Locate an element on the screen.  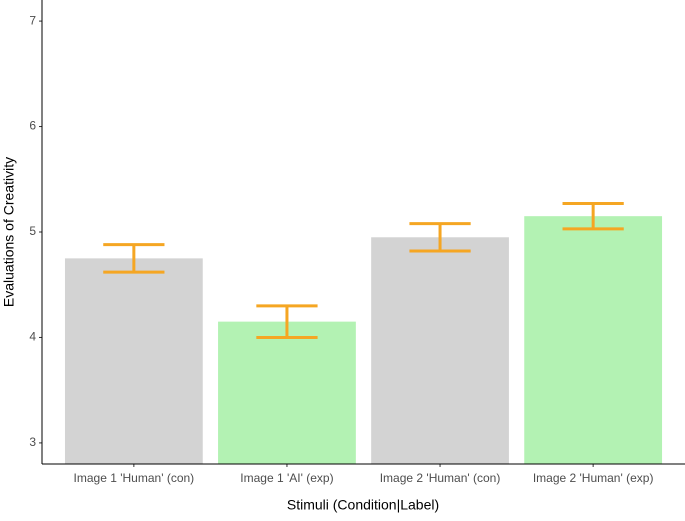
y-tick-label: 7 is located at coordinates (32, 20).